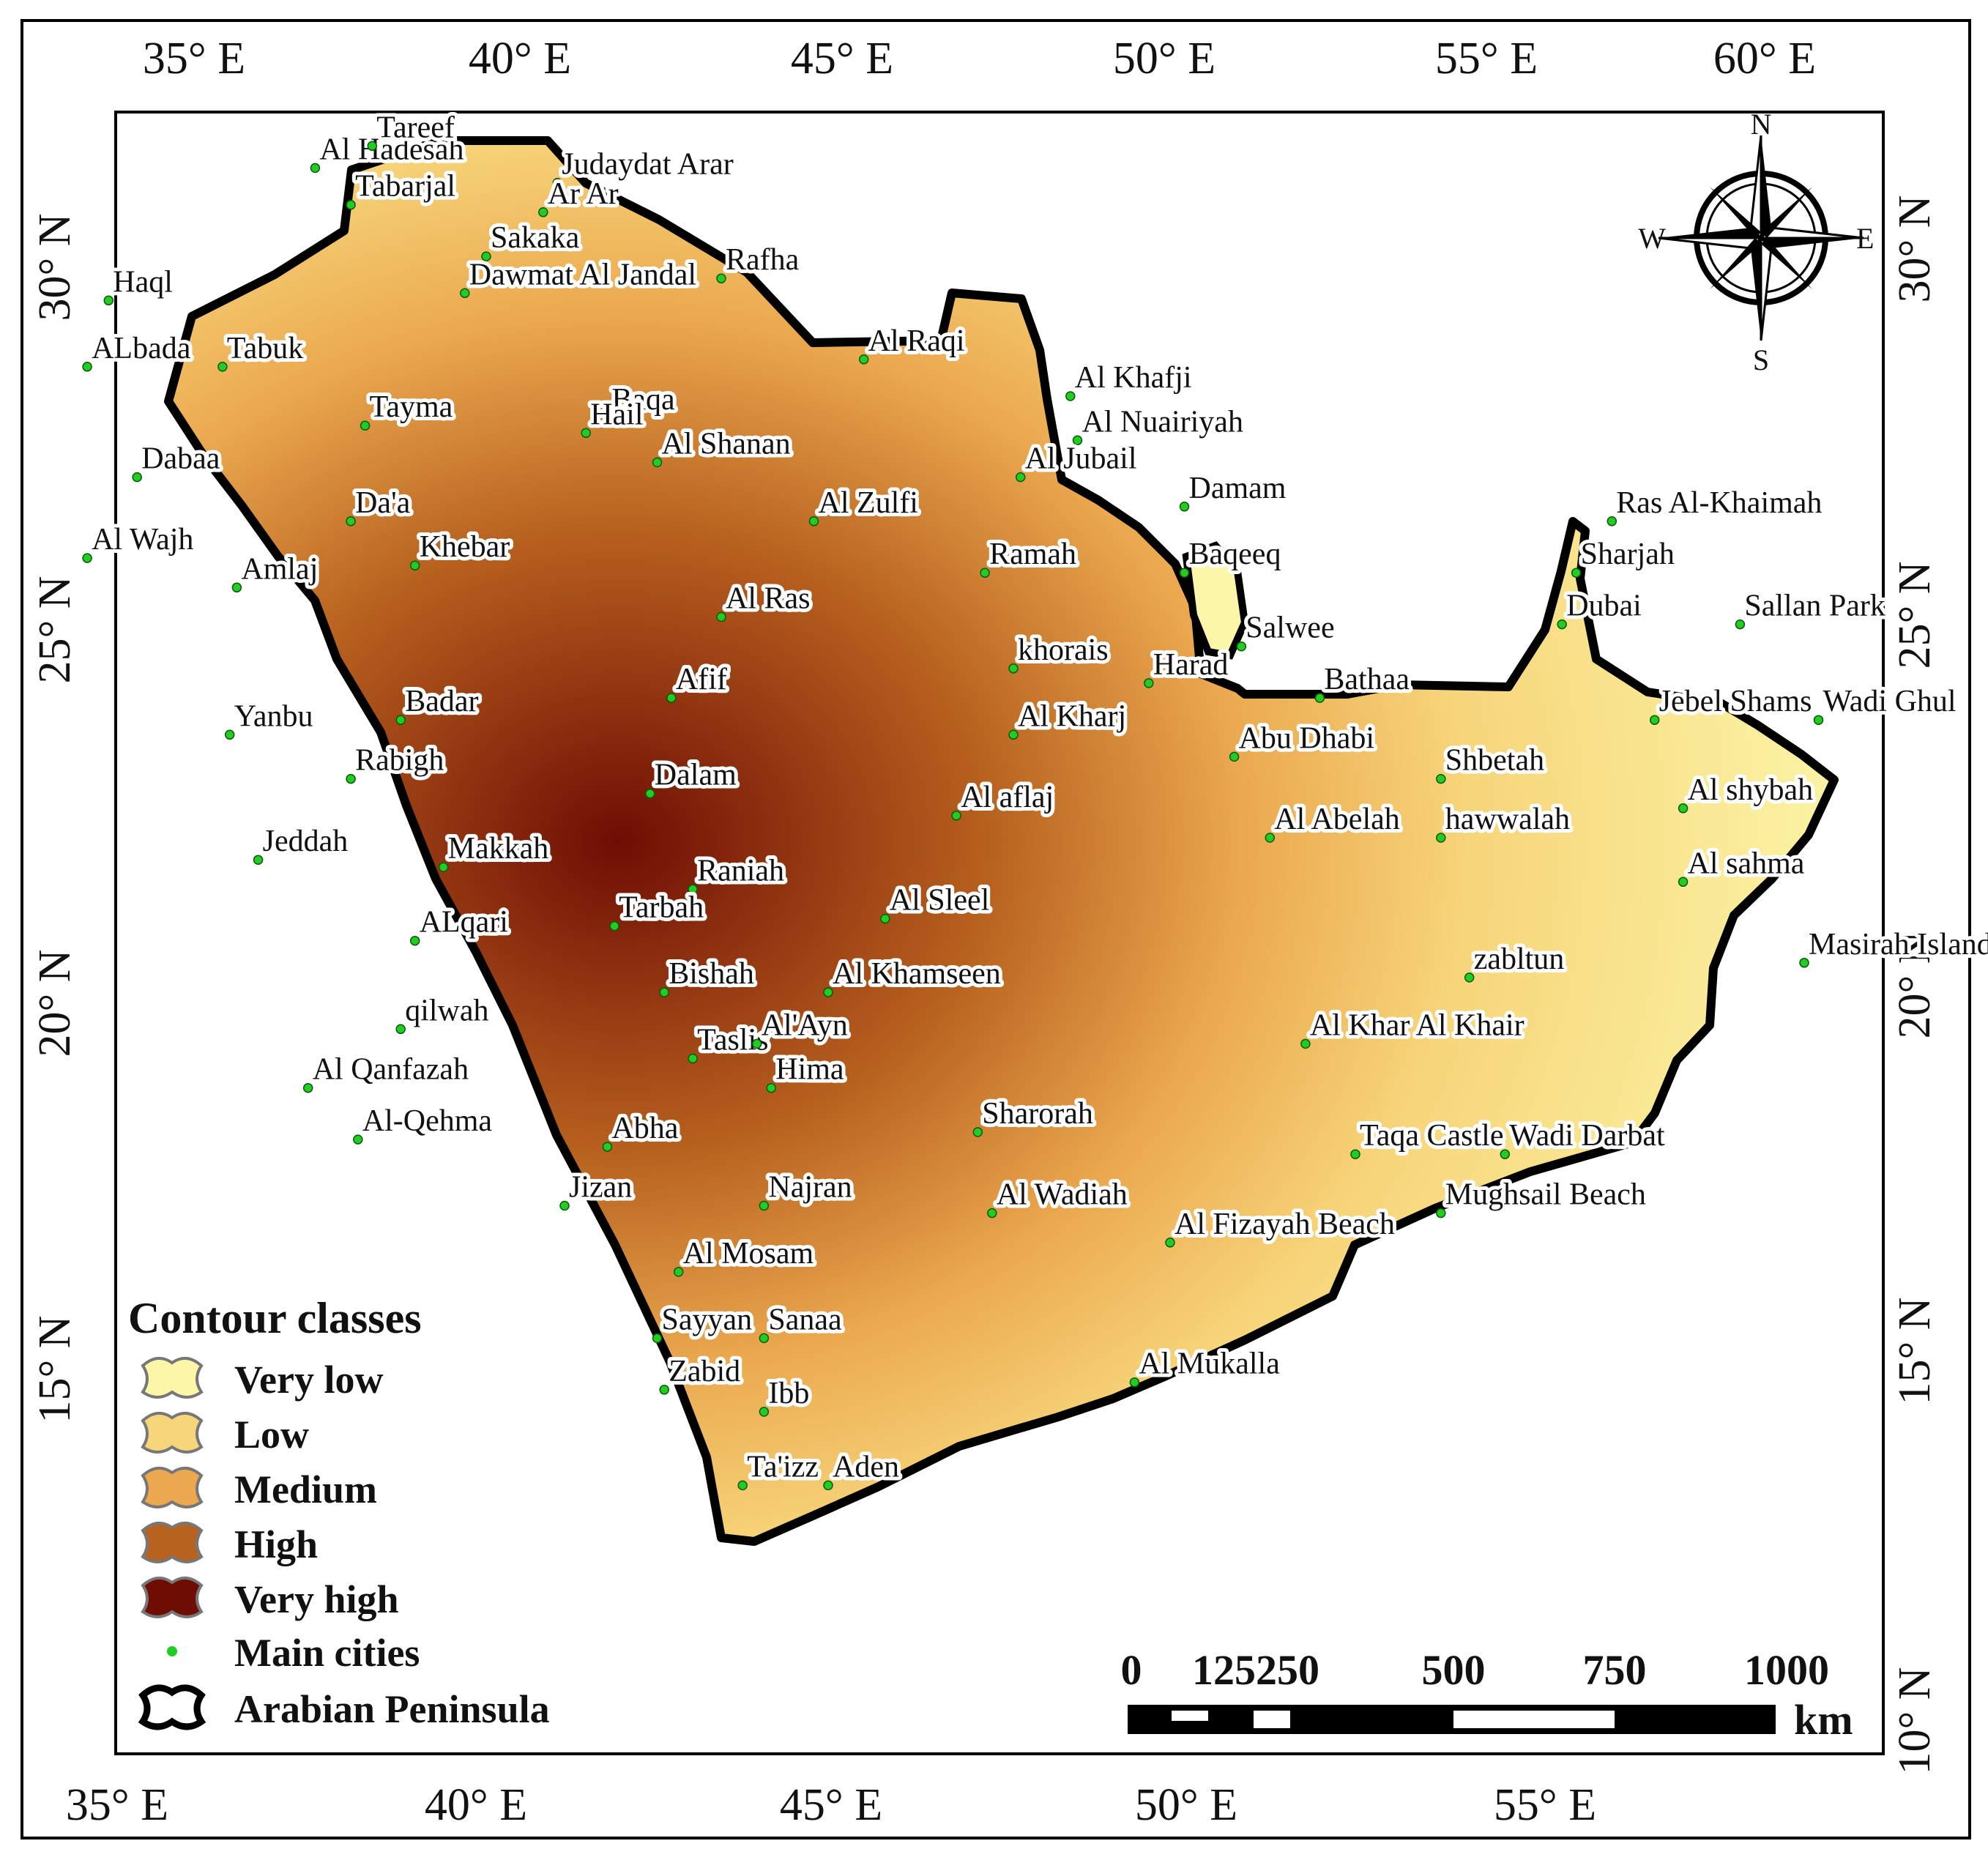 The width and height of the screenshot is (1988, 1860). I want to click on city-marker: Harad, so click(1188, 666).